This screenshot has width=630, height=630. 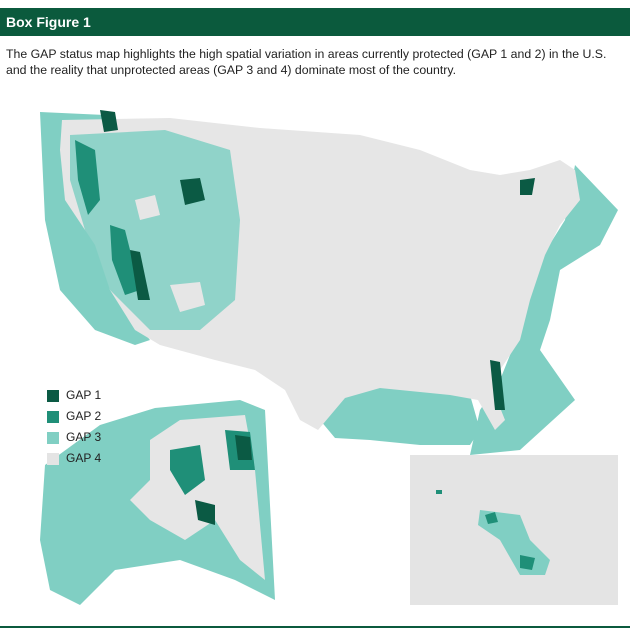 What do you see at coordinates (485, 530) in the screenshot?
I see `island` at bounding box center [485, 530].